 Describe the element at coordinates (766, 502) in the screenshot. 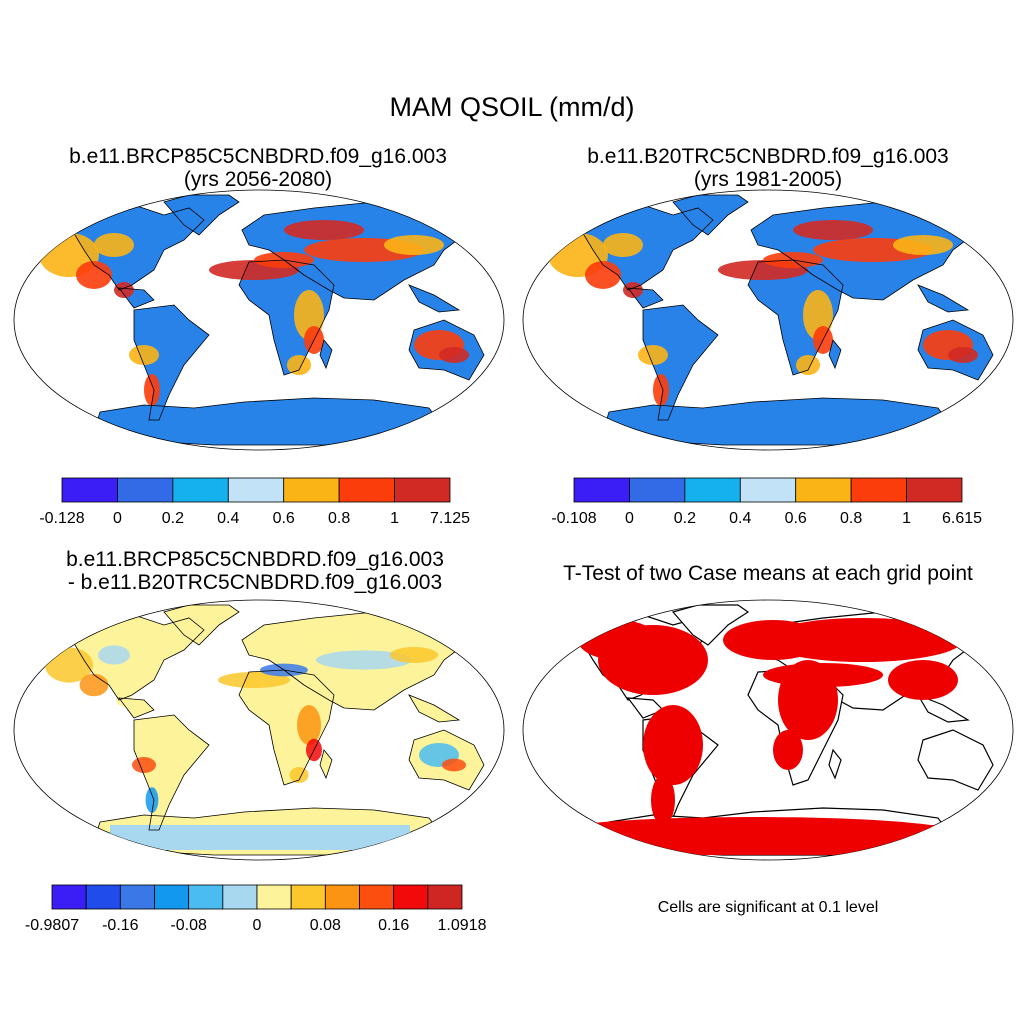

I see `colorbar-case2: -0.108 0 0.2 0.4 0.6 0.8 1 6.615` at that location.